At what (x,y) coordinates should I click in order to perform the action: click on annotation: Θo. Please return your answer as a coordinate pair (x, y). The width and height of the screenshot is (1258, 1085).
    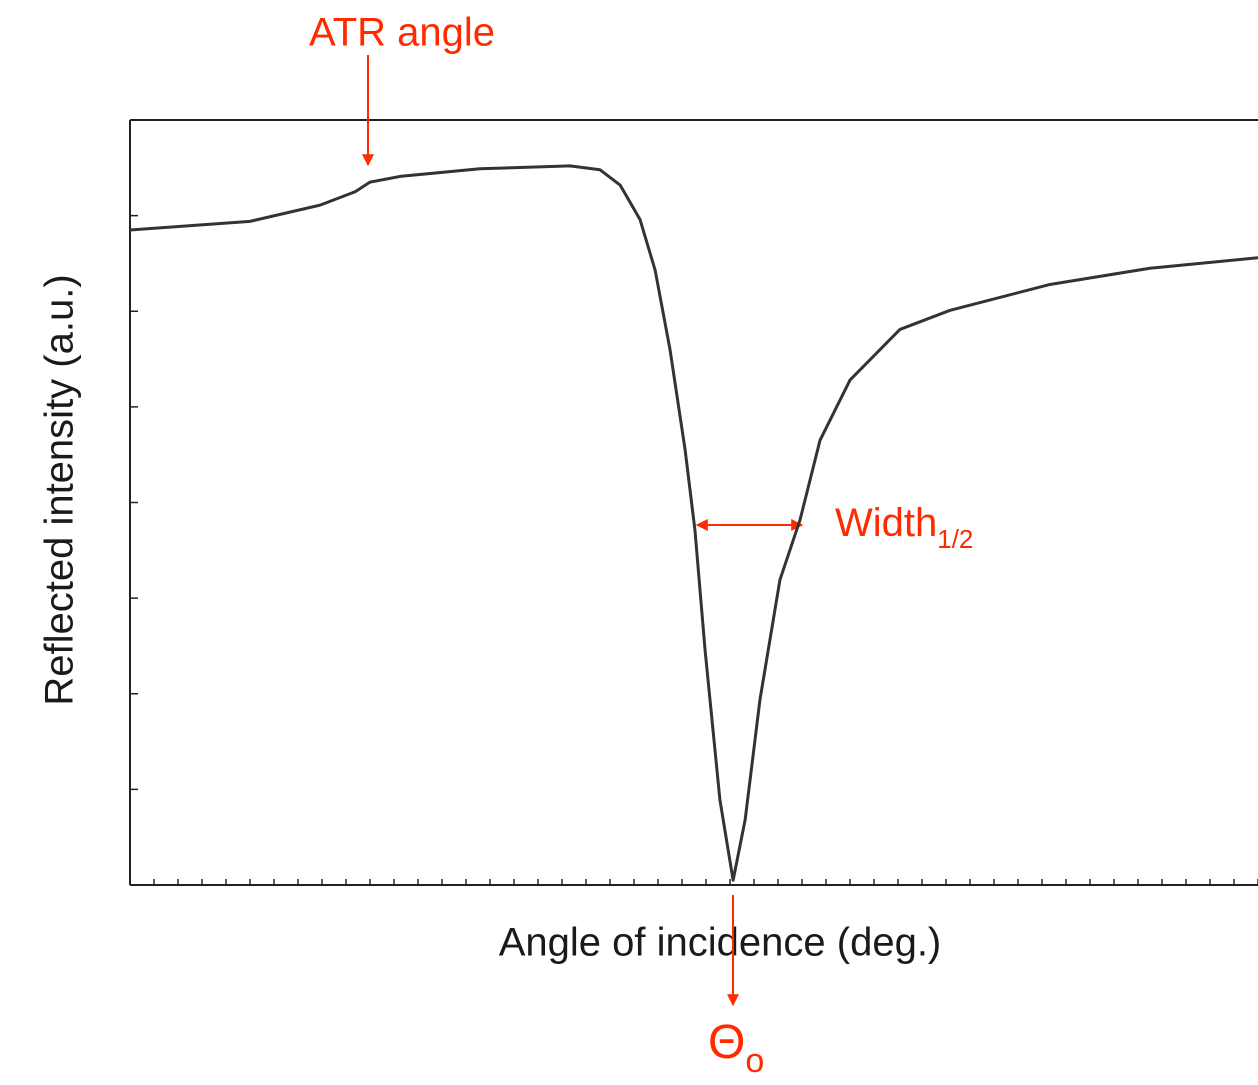
    Looking at the image, I should click on (736, 1048).